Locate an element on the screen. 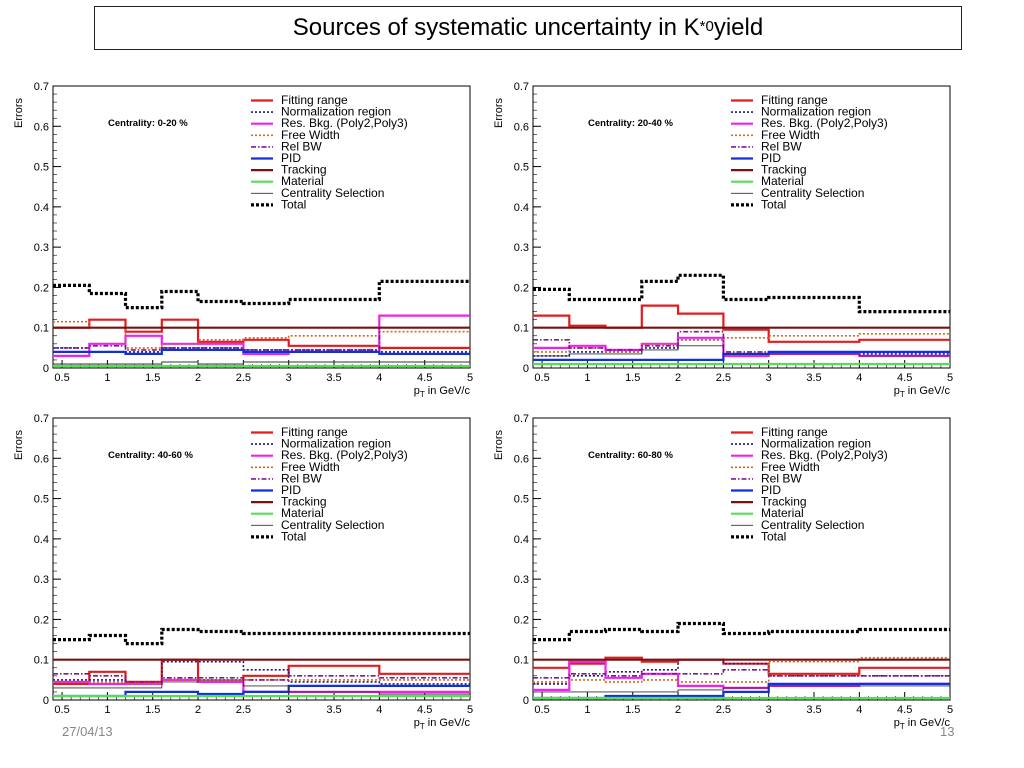 This screenshot has height=768, width=1024. series-line-free-width is located at coordinates (741, 343).